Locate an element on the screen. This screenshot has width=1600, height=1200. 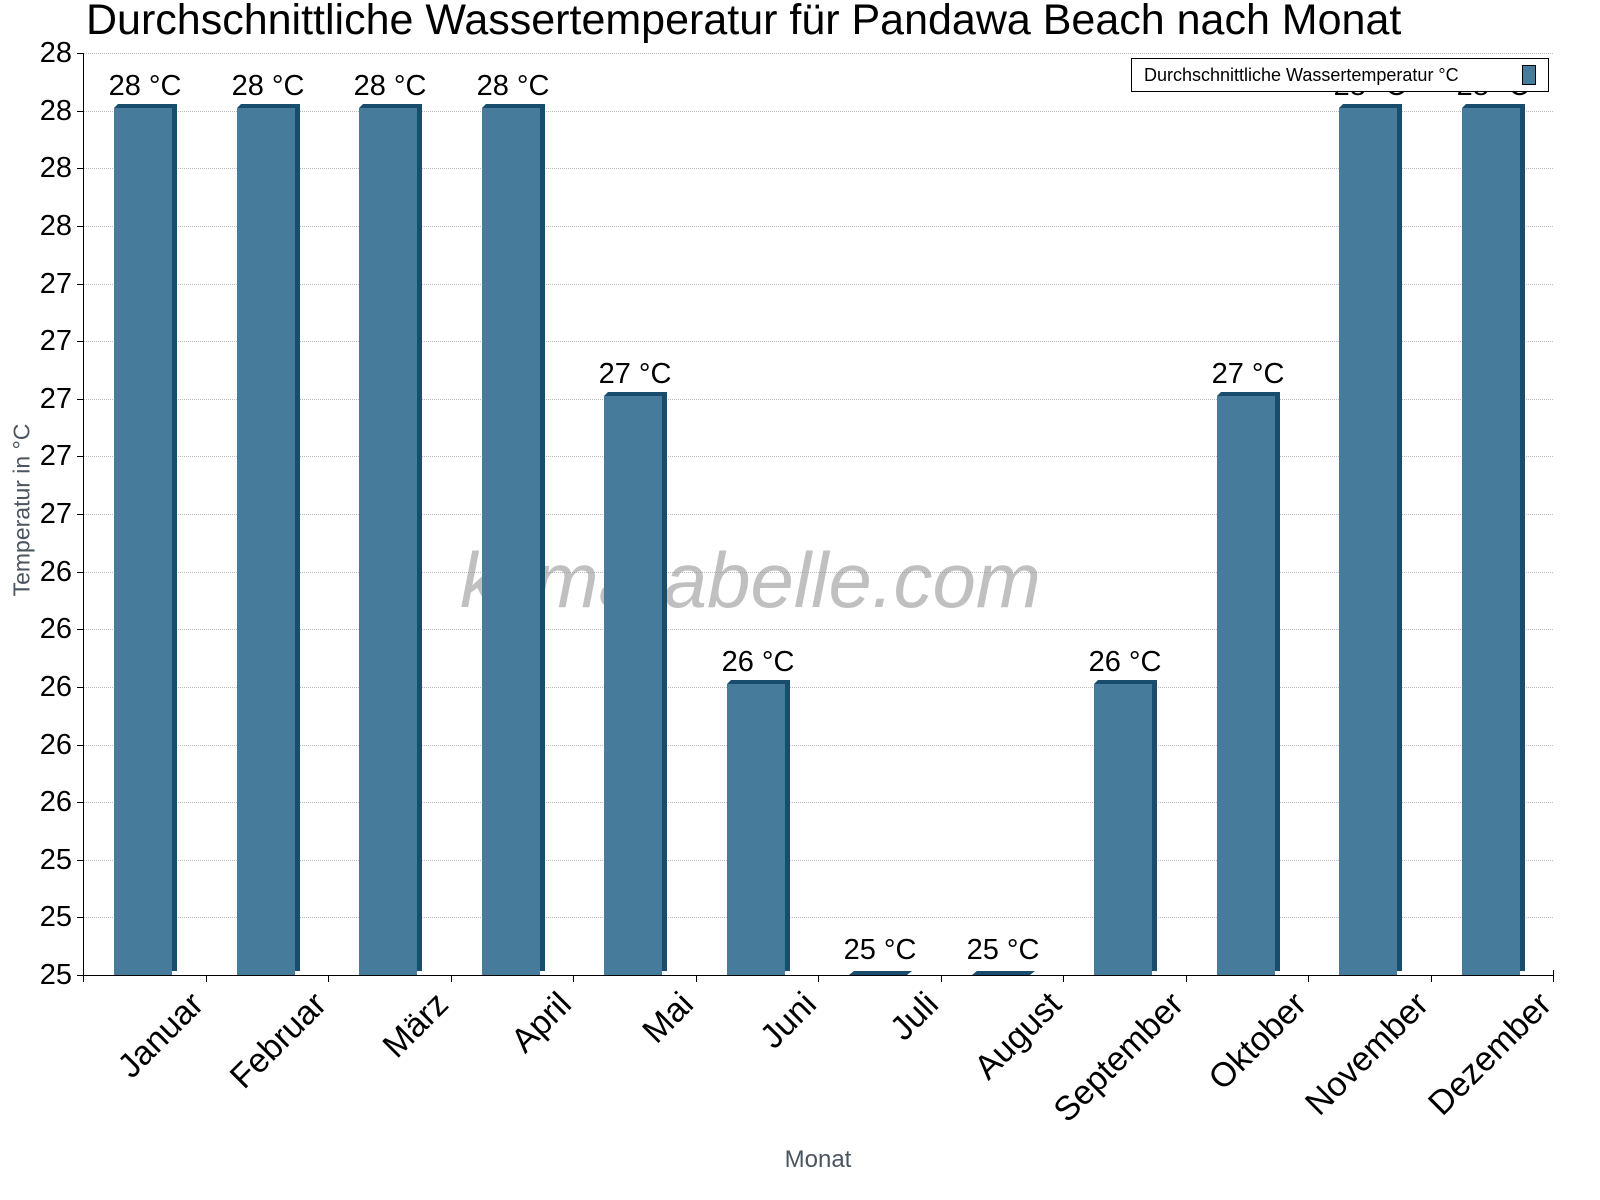
x-tick-label: September is located at coordinates (1118, 1057).